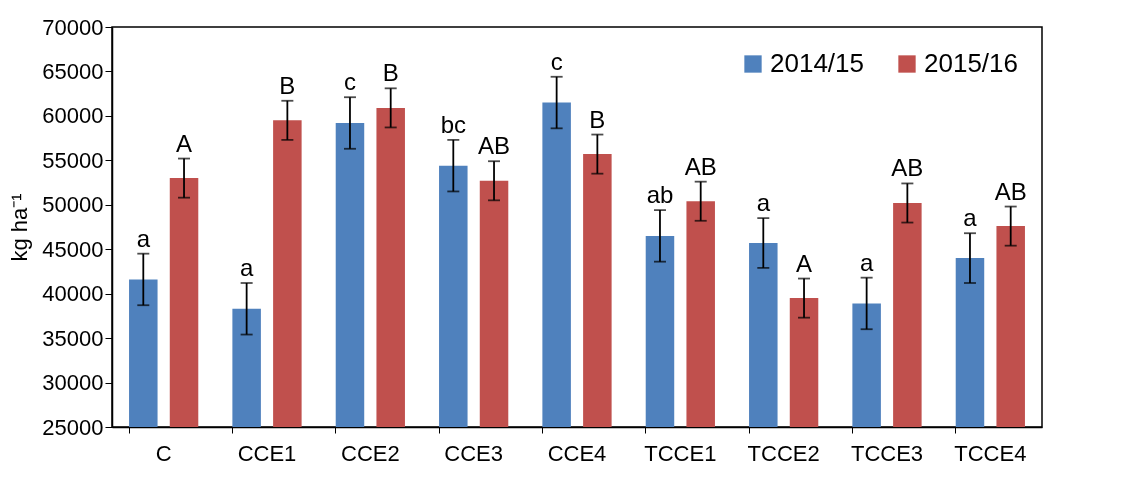 The height and width of the screenshot is (488, 1128). What do you see at coordinates (887, 453) in the screenshot?
I see `x-tick-label: TCCE3` at bounding box center [887, 453].